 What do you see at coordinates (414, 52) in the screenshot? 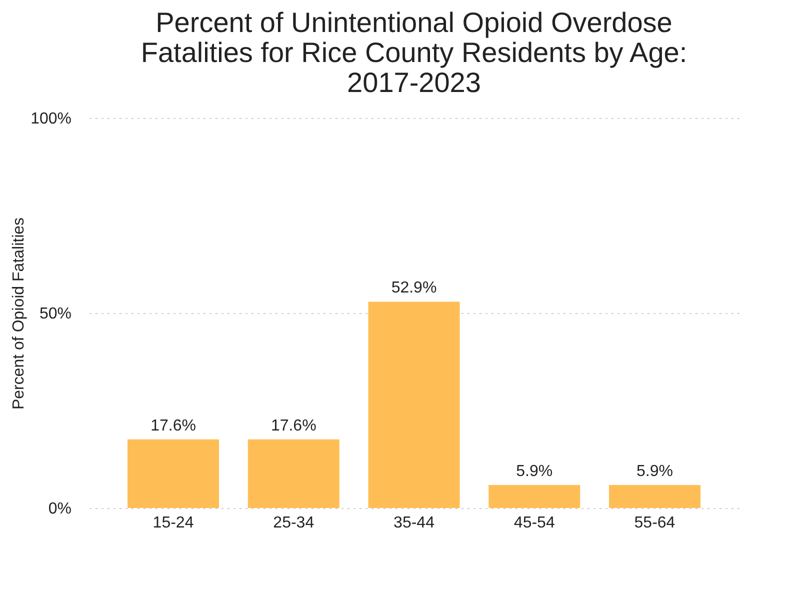
I see `chart-title: Percent of Unintentional Opioid Overdose Fatalities for Rice County Residents by Age: 2017-2023` at bounding box center [414, 52].